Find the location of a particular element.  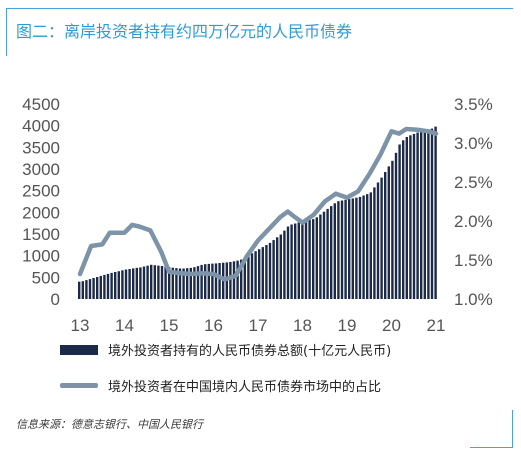

x-axis-tick: 20 is located at coordinates (391, 325).